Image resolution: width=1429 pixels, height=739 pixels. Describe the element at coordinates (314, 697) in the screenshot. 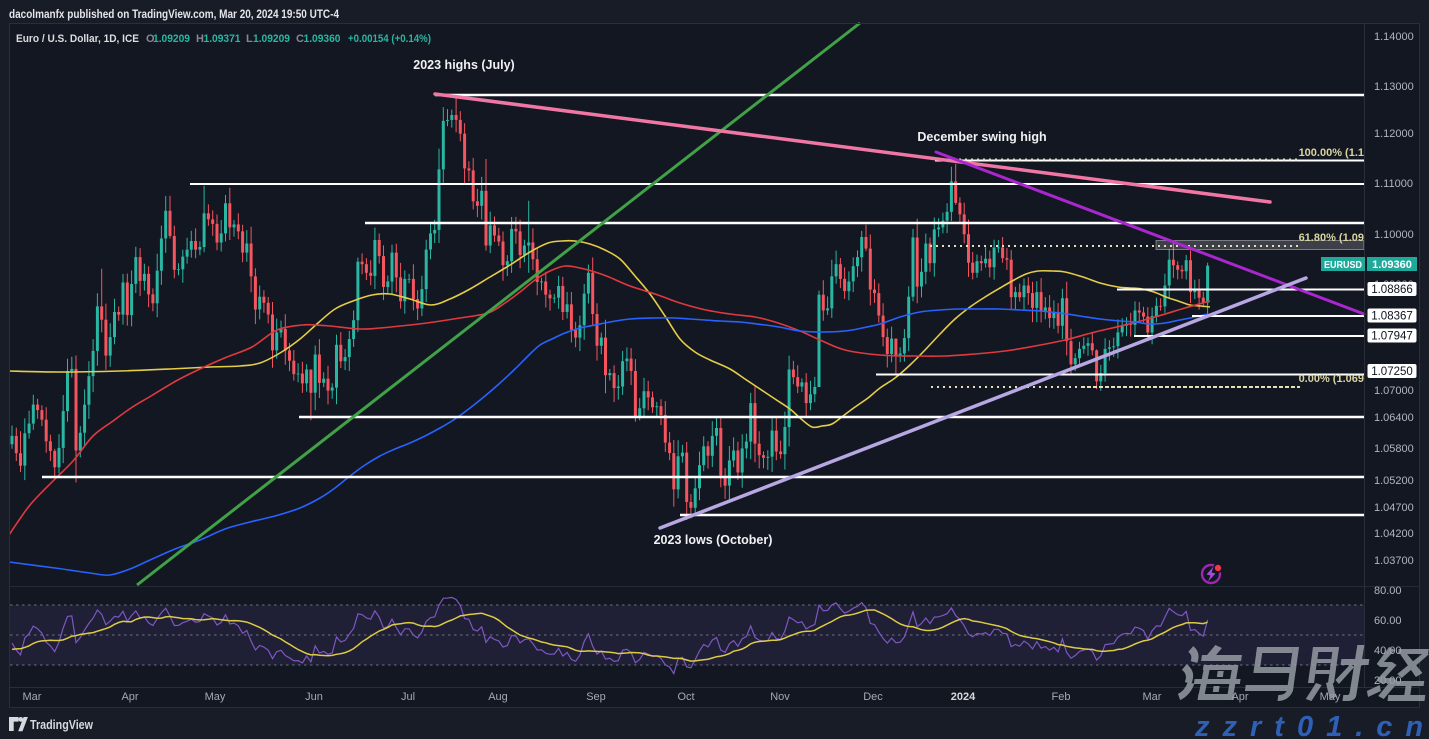

I see `svg-text: Jun` at that location.